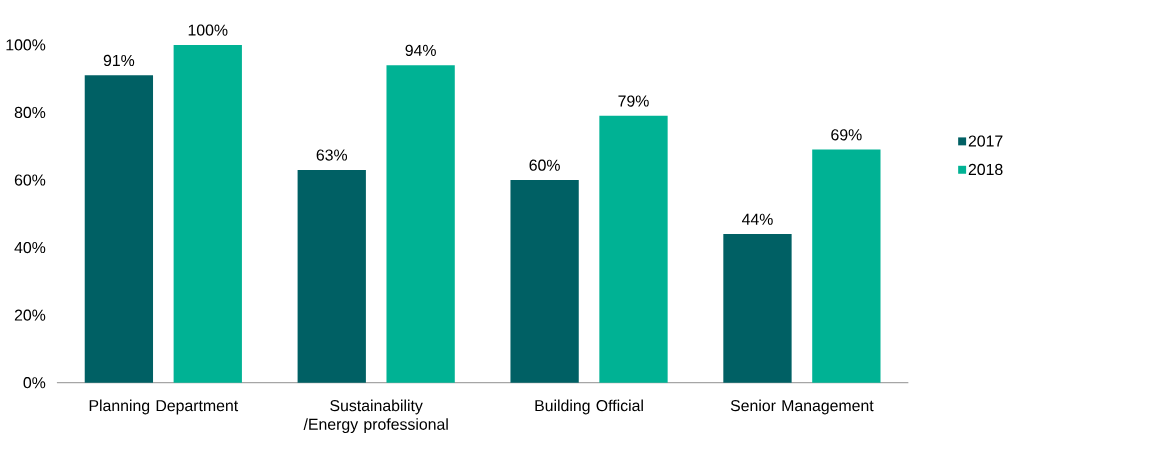  What do you see at coordinates (802, 407) in the screenshot?
I see `x-tick-label: Senior Management` at bounding box center [802, 407].